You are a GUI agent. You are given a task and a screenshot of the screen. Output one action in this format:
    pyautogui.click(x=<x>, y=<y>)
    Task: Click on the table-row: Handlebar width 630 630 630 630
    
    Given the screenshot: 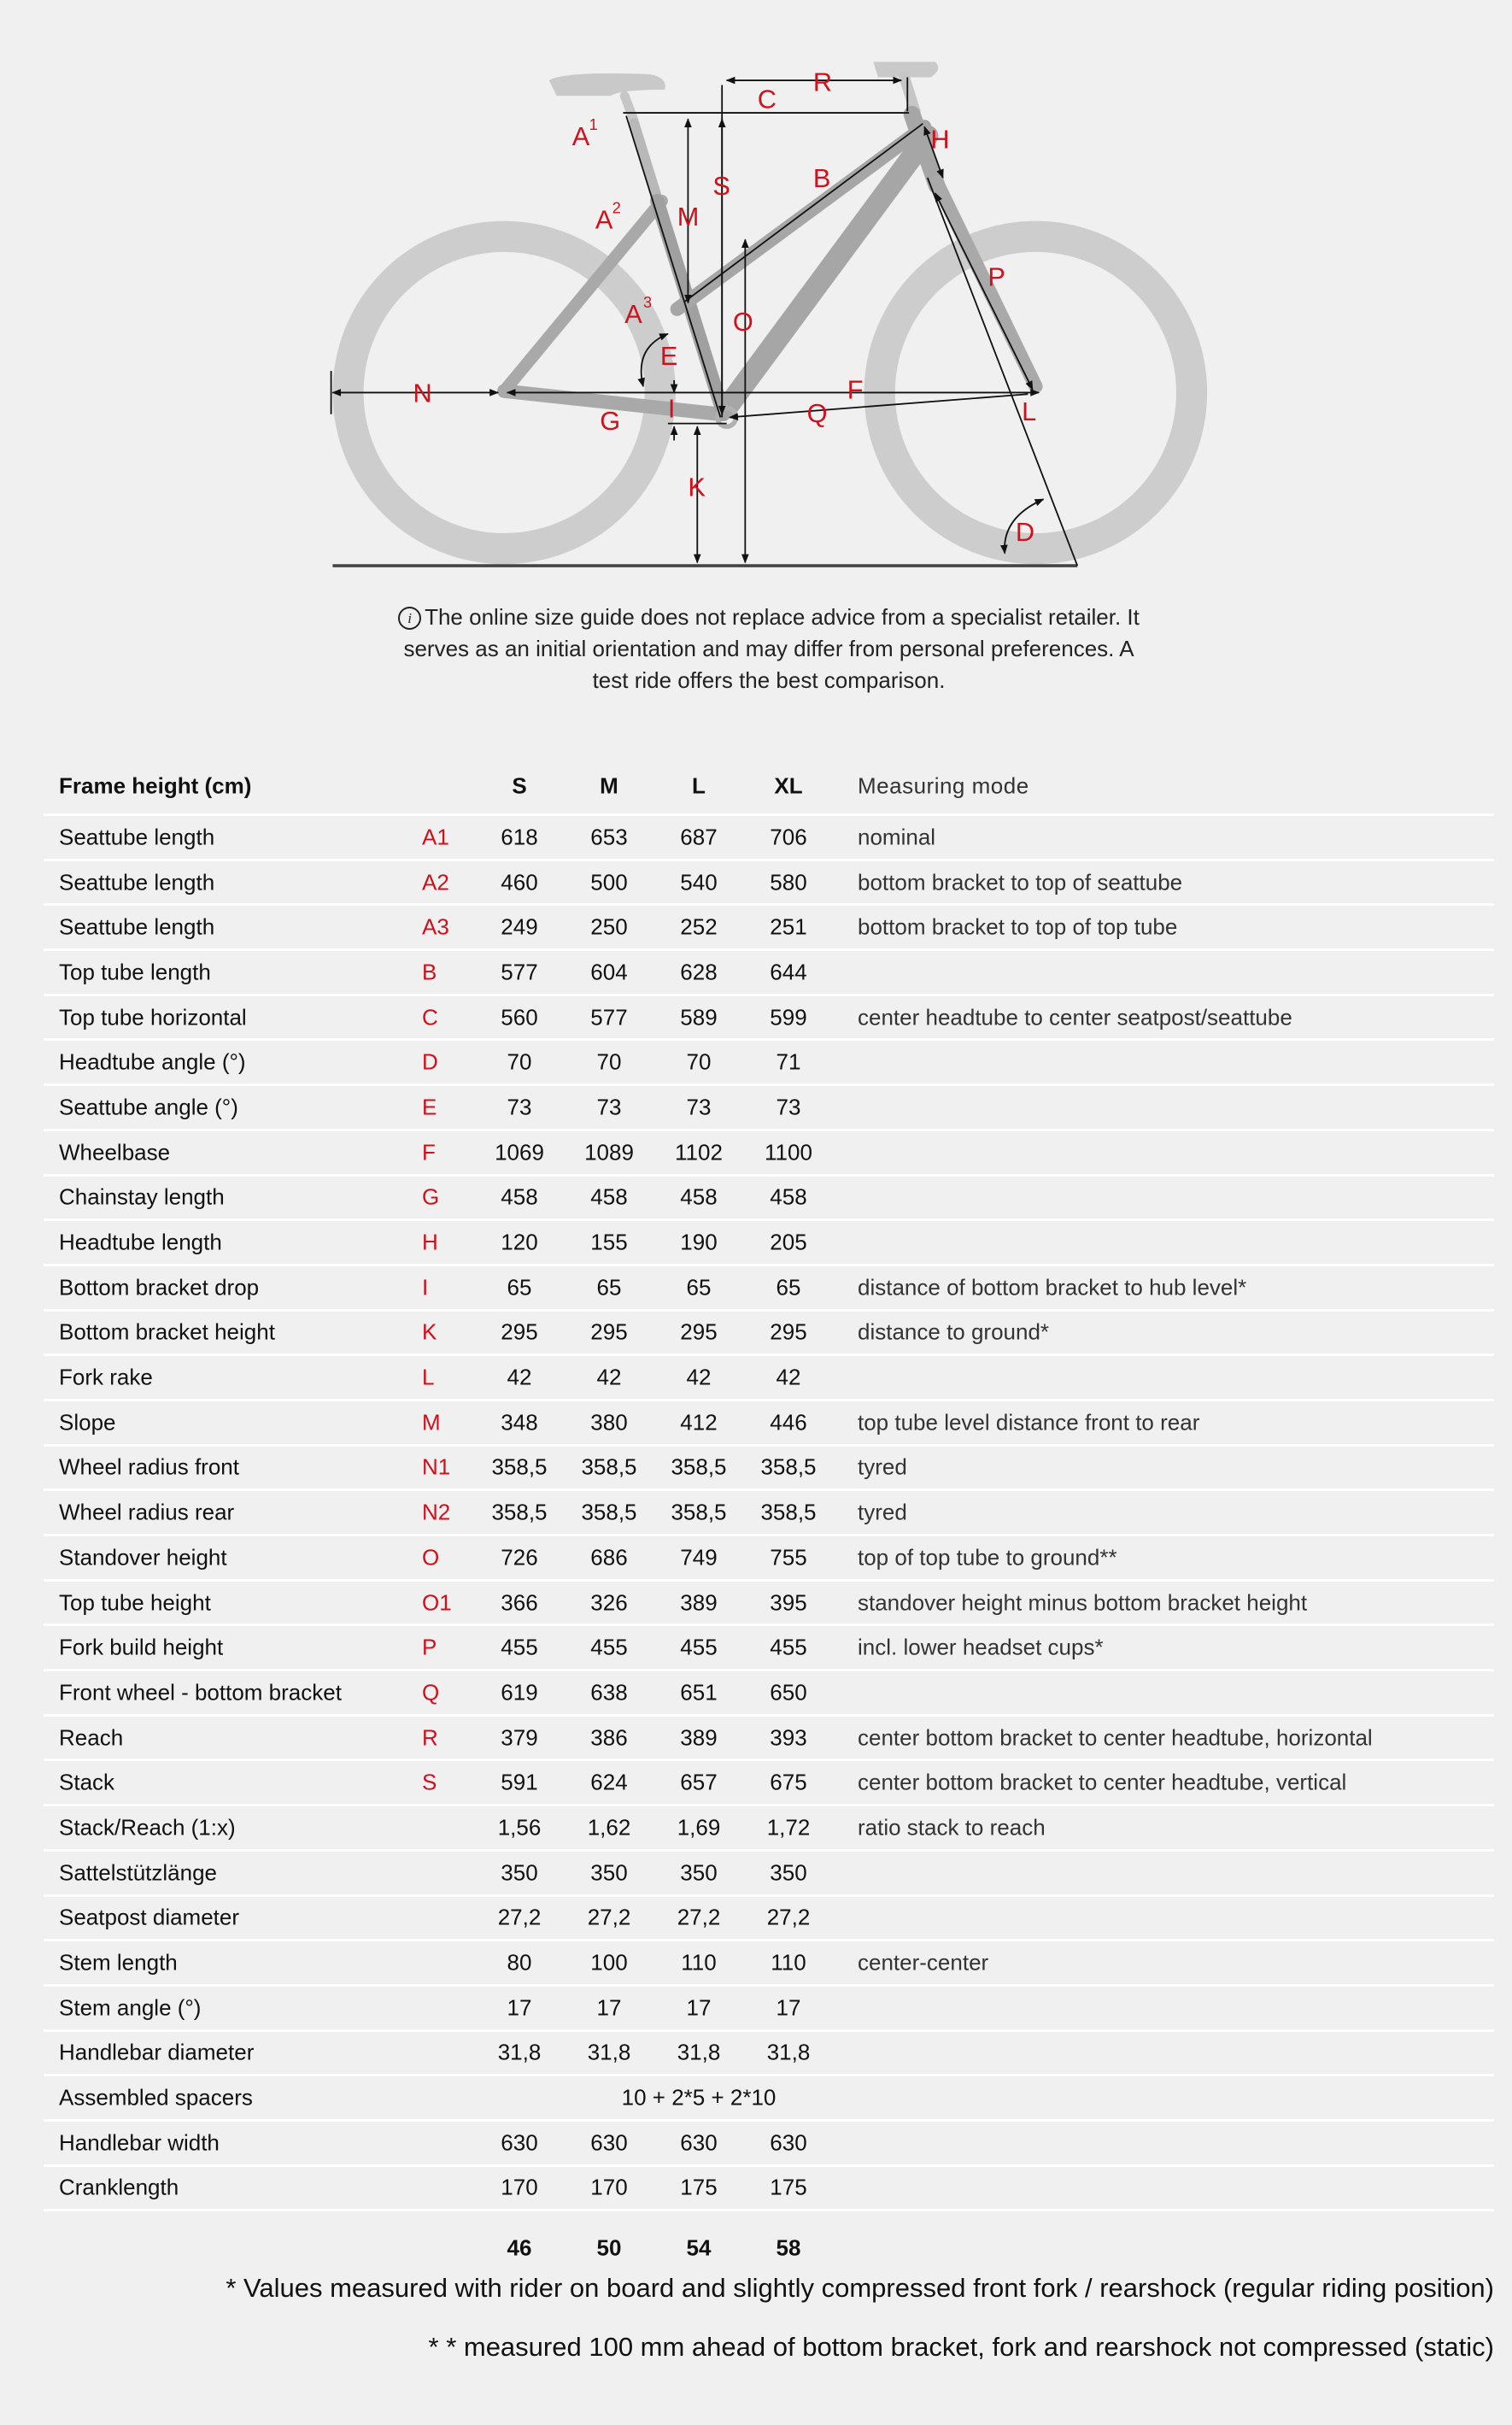 What is the action you would take?
    pyautogui.click(x=769, y=2145)
    